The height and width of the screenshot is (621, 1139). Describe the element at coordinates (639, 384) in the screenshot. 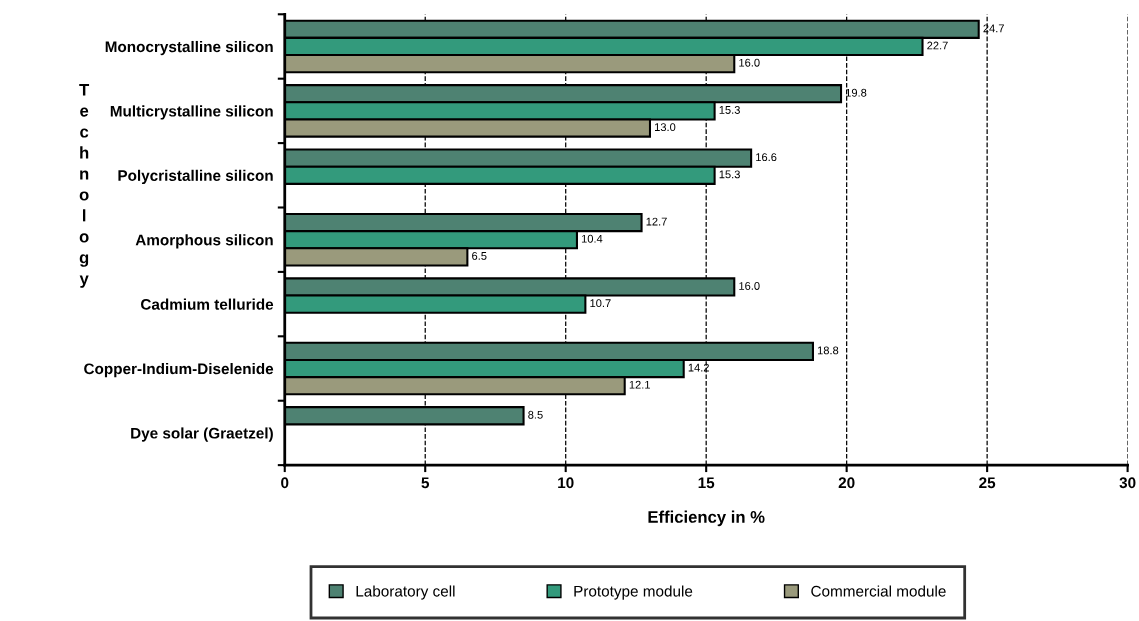

I see `data-label: 12.1` at that location.